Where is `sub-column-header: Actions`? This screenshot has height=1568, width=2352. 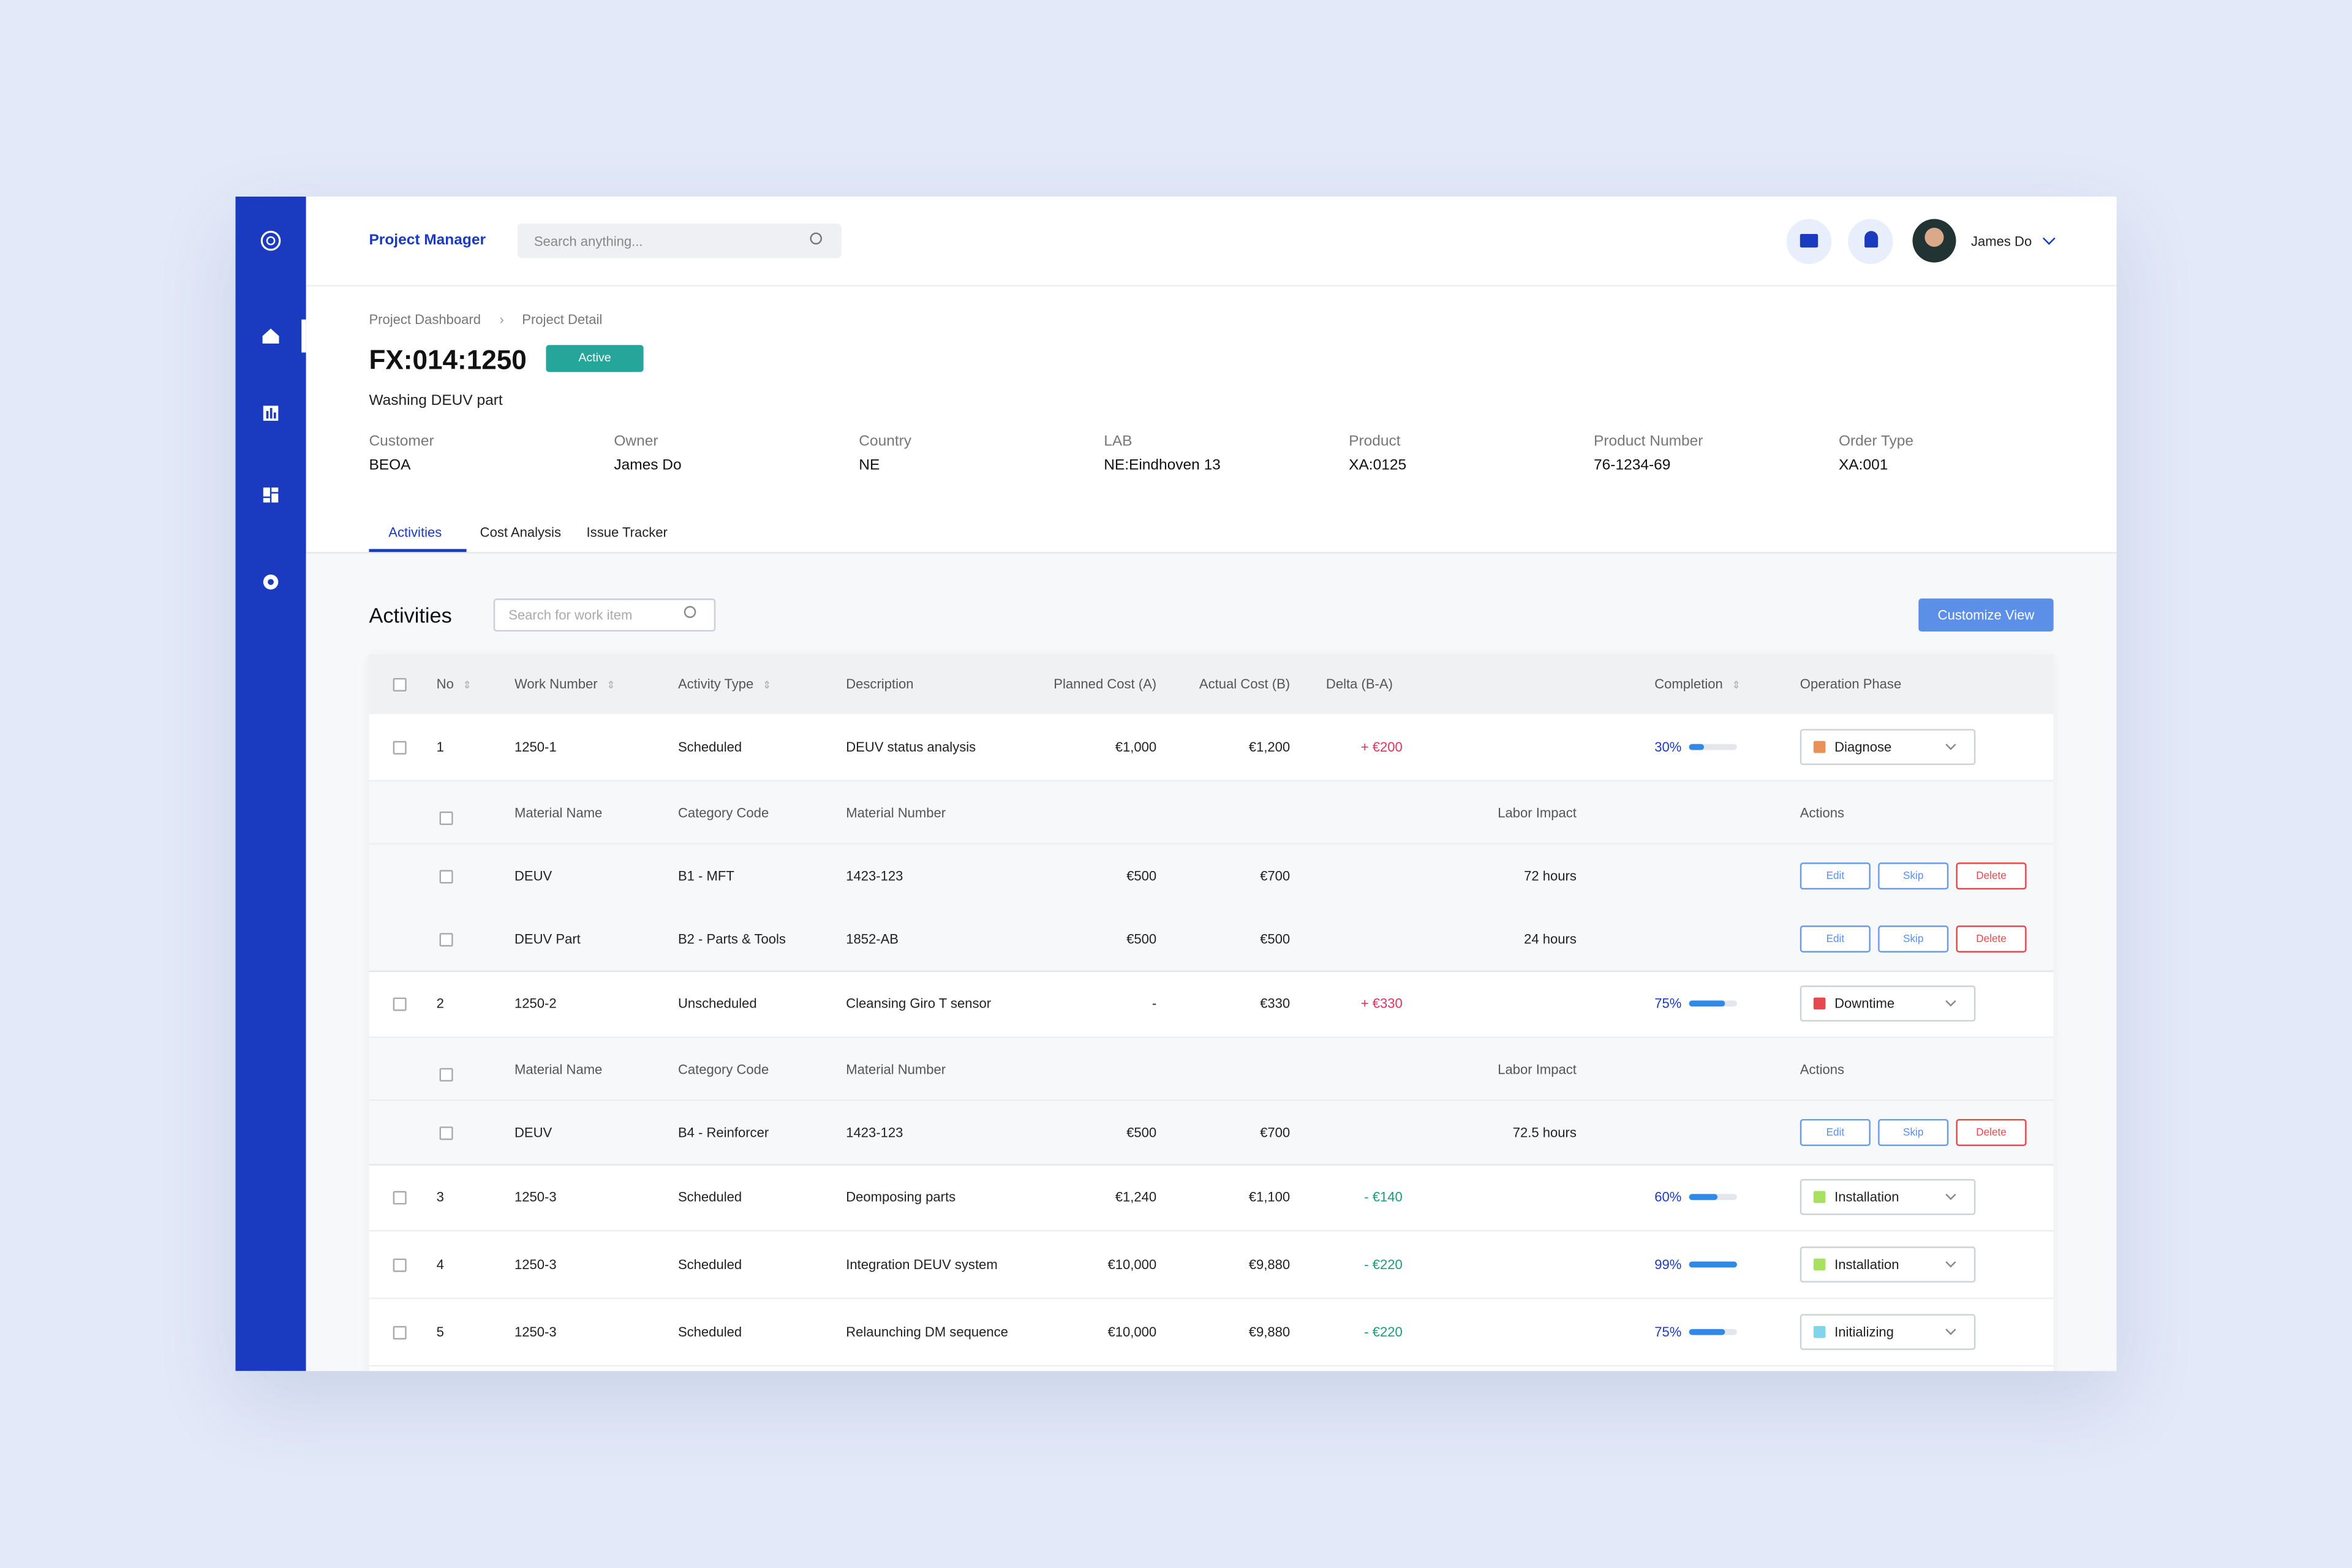 sub-column-header: Actions is located at coordinates (1823, 813).